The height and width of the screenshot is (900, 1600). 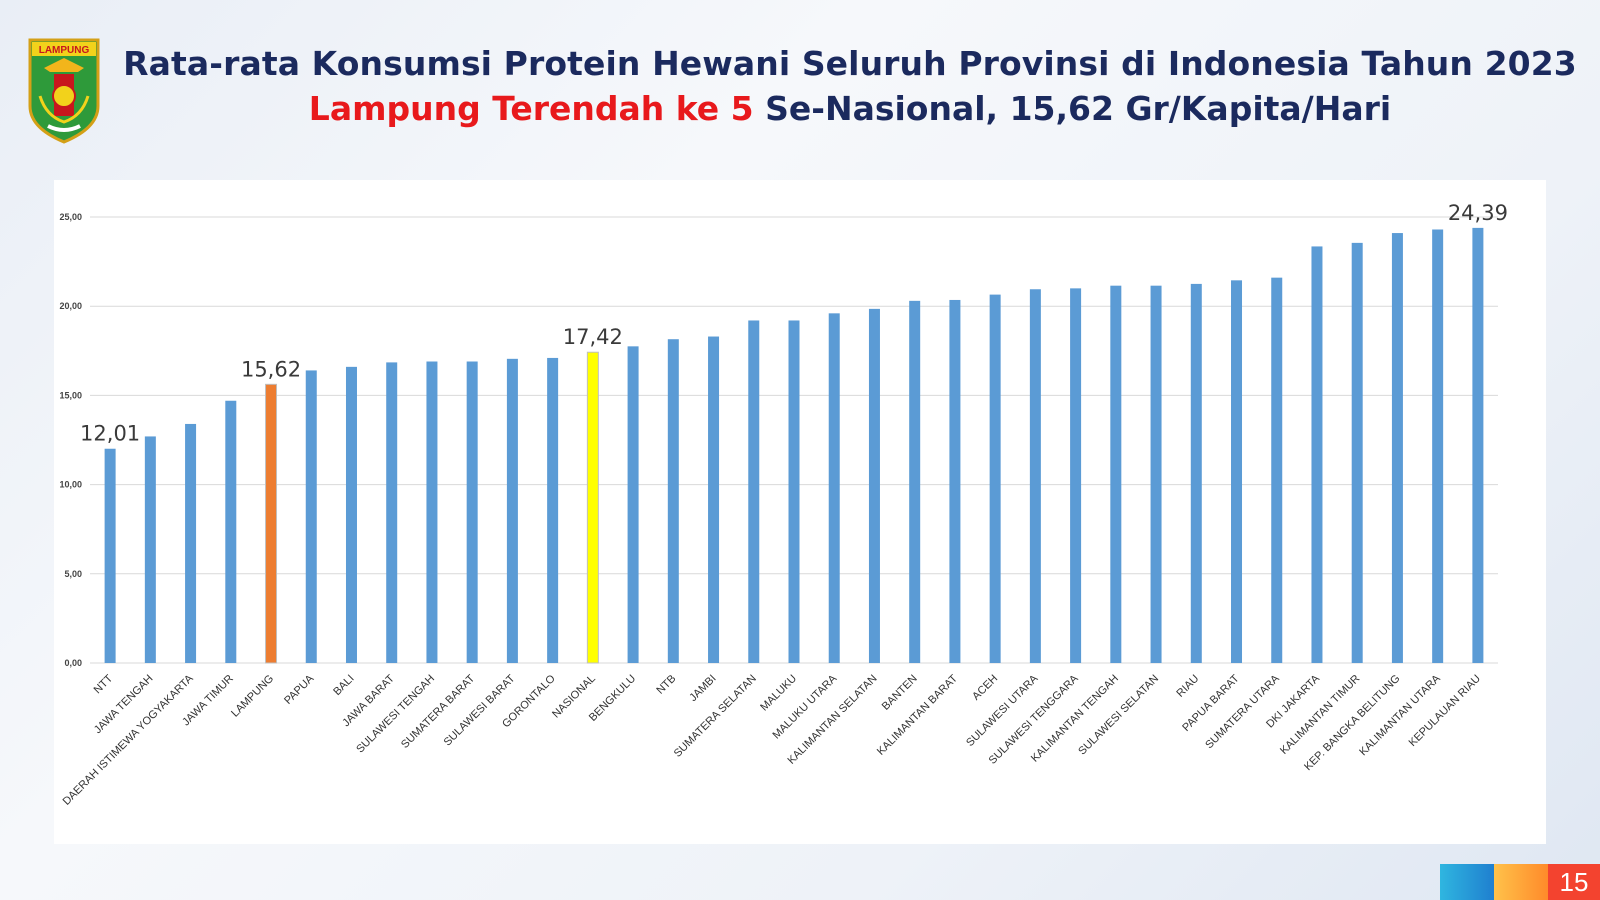 I want to click on x-tick-label: NTT, so click(x=104, y=684).